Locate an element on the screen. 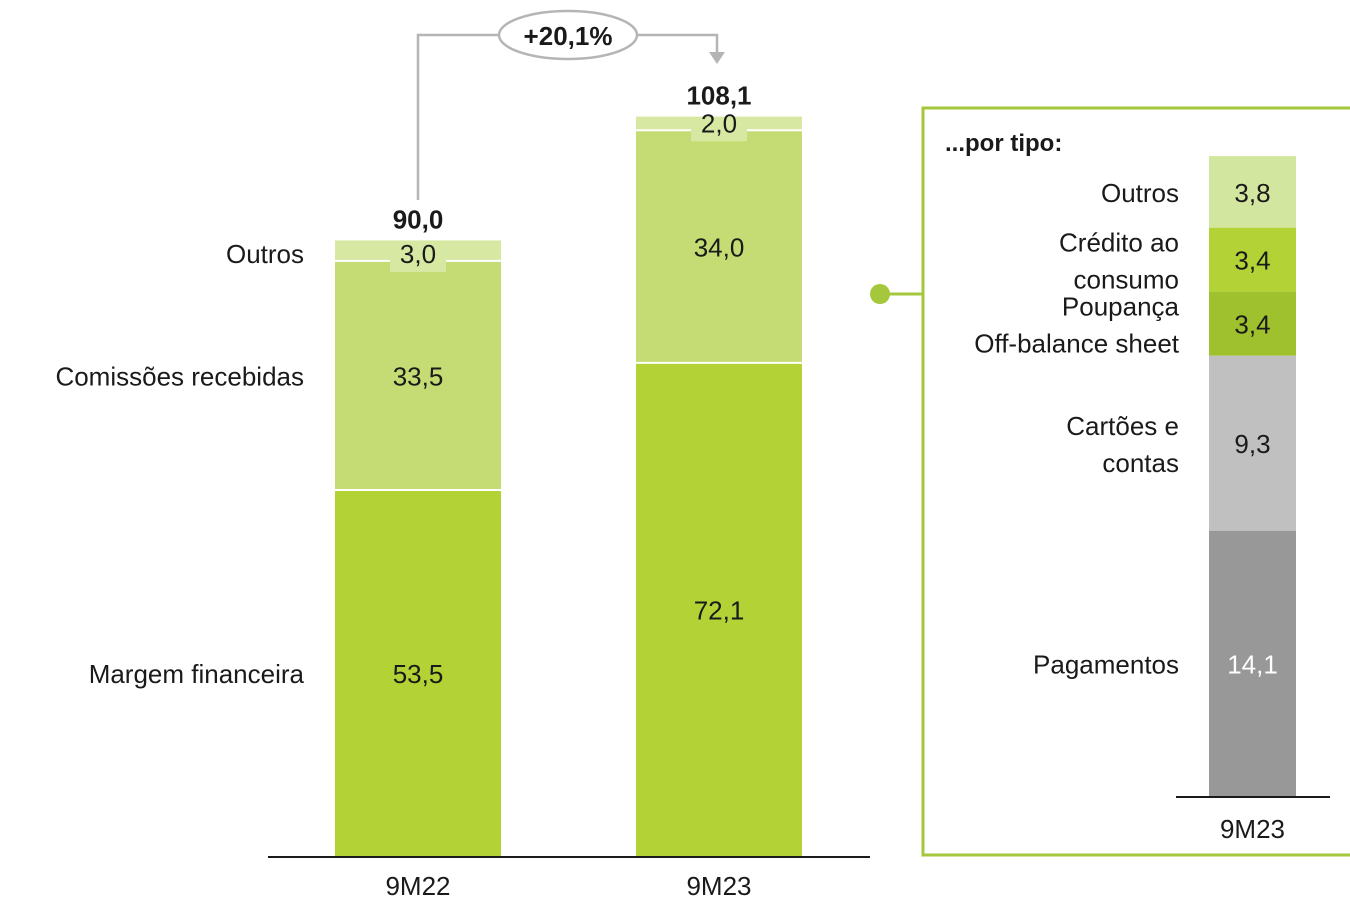 The height and width of the screenshot is (904, 1350). panel-x-tick-labels: 9M23 is located at coordinates (1252, 829).